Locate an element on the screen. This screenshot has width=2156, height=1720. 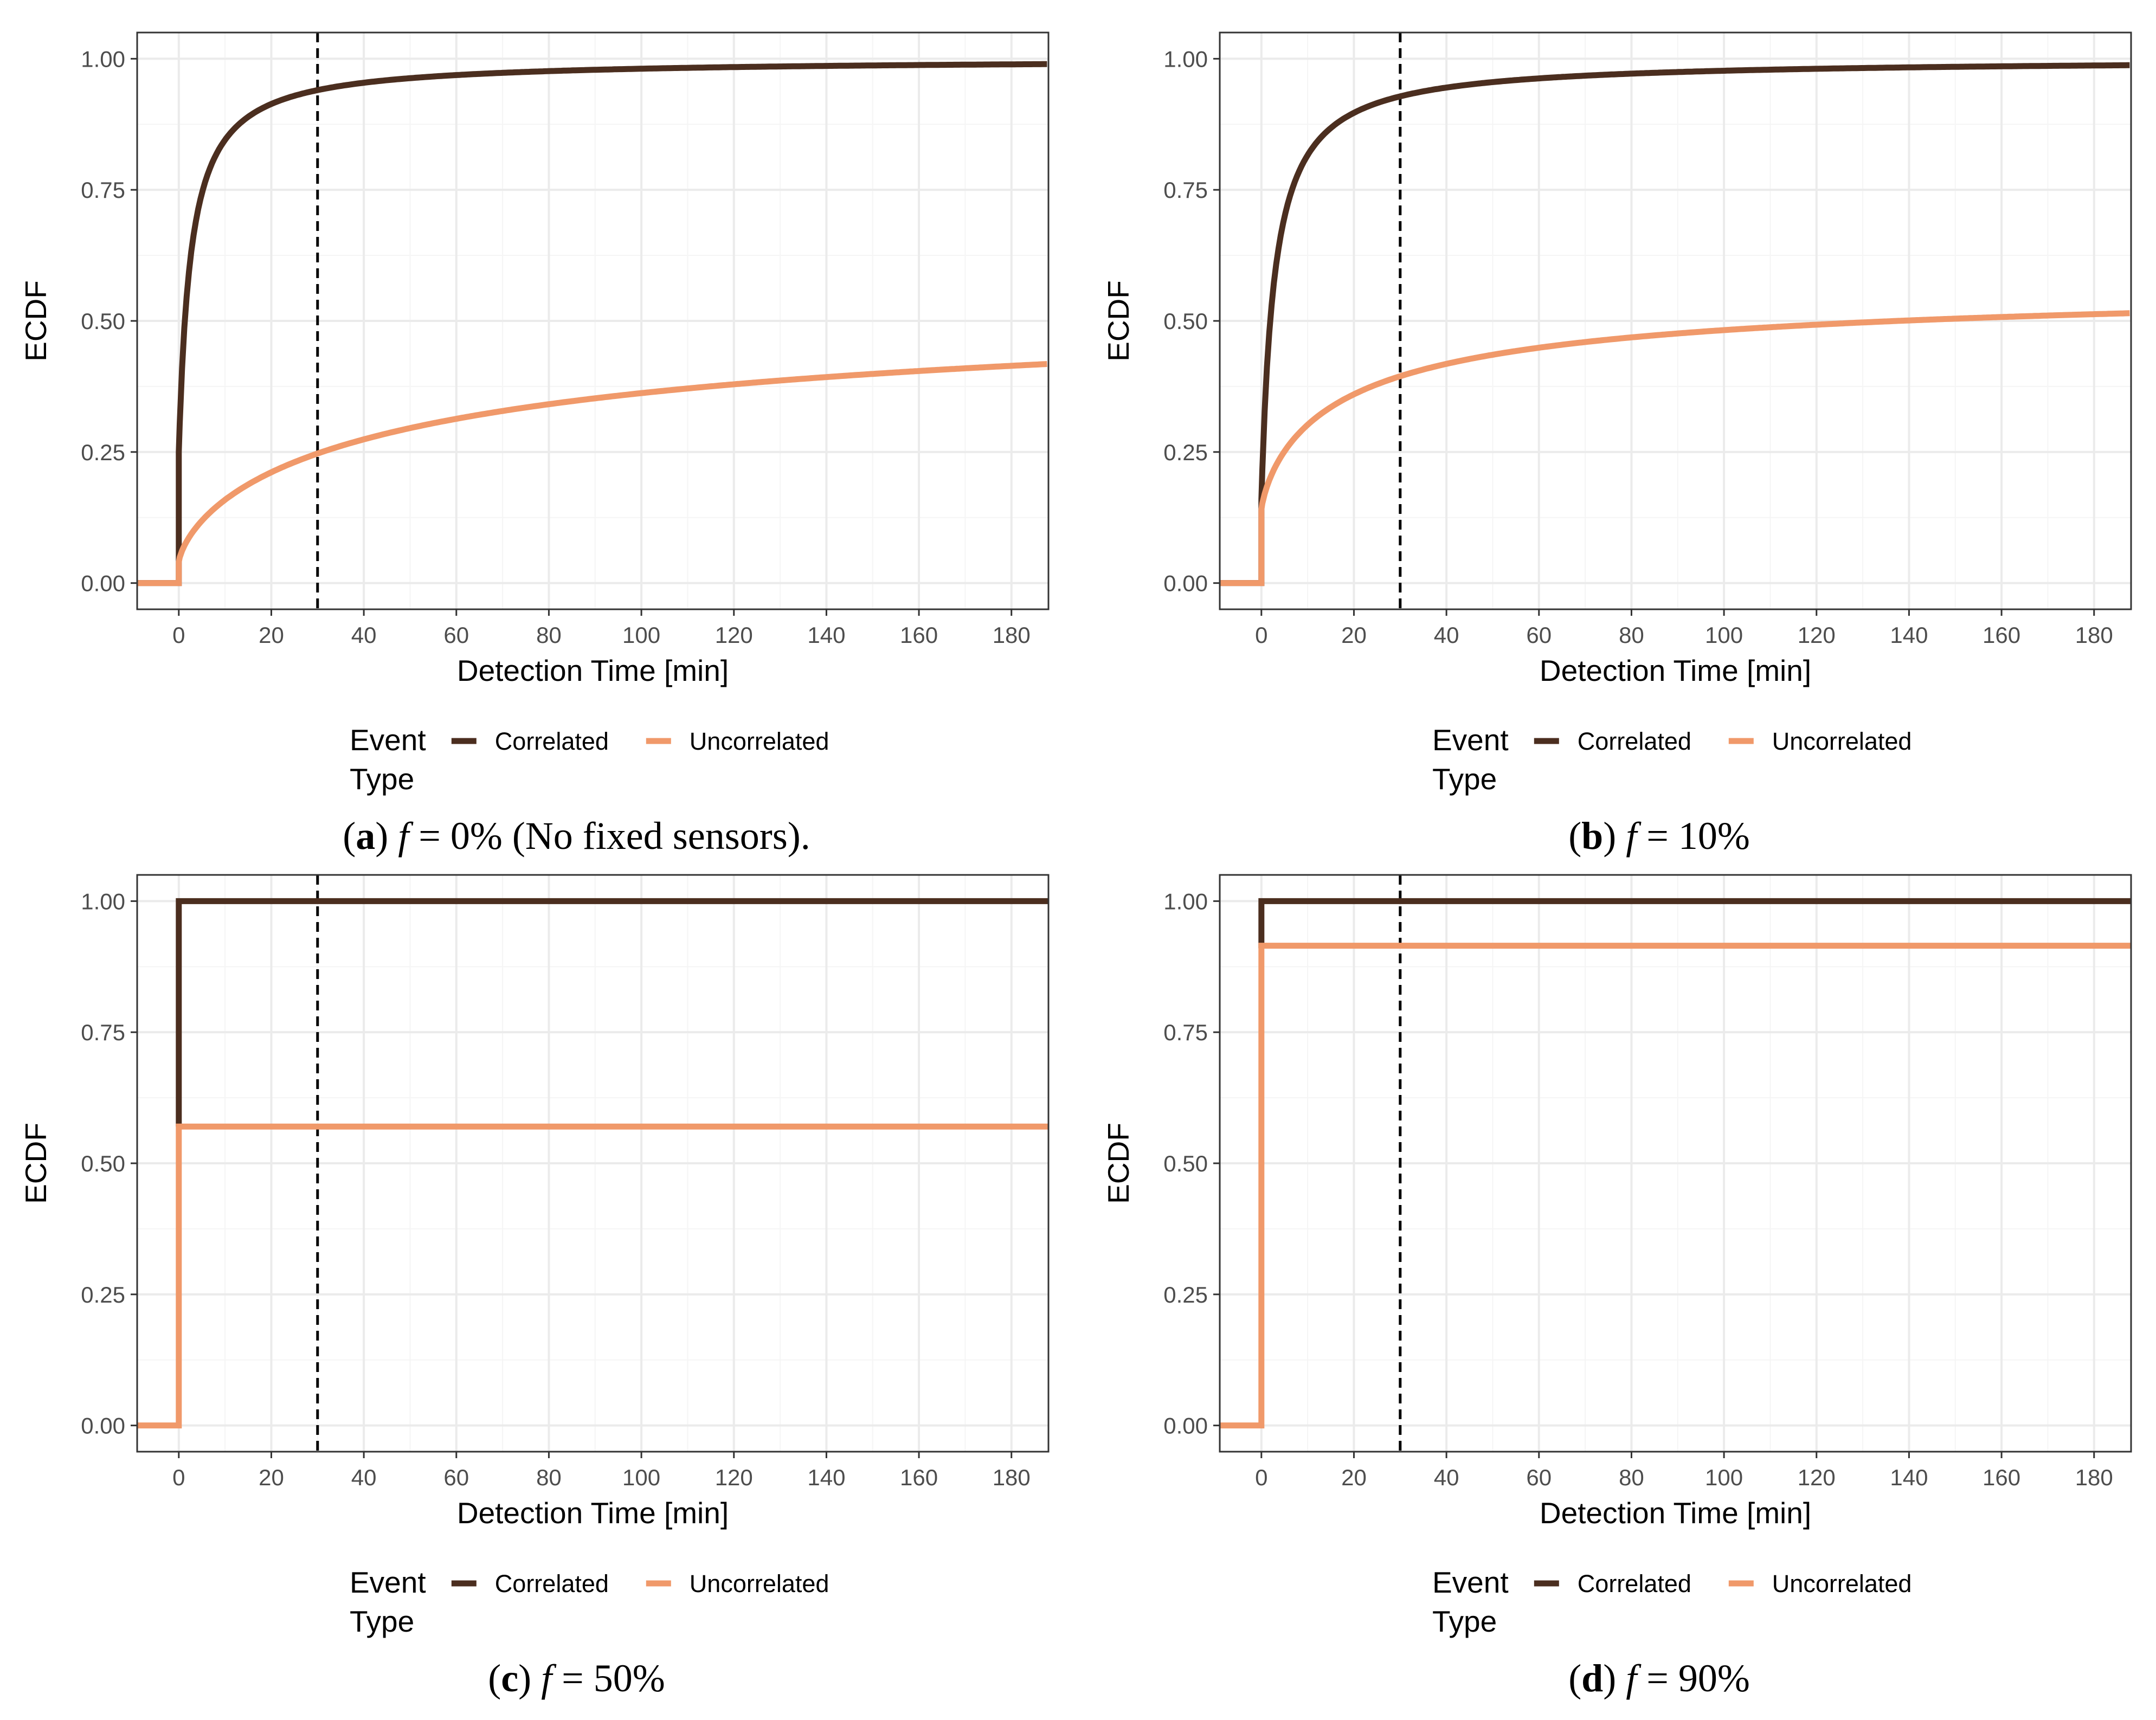
caption-letter: b is located at coordinates (1592, 836).